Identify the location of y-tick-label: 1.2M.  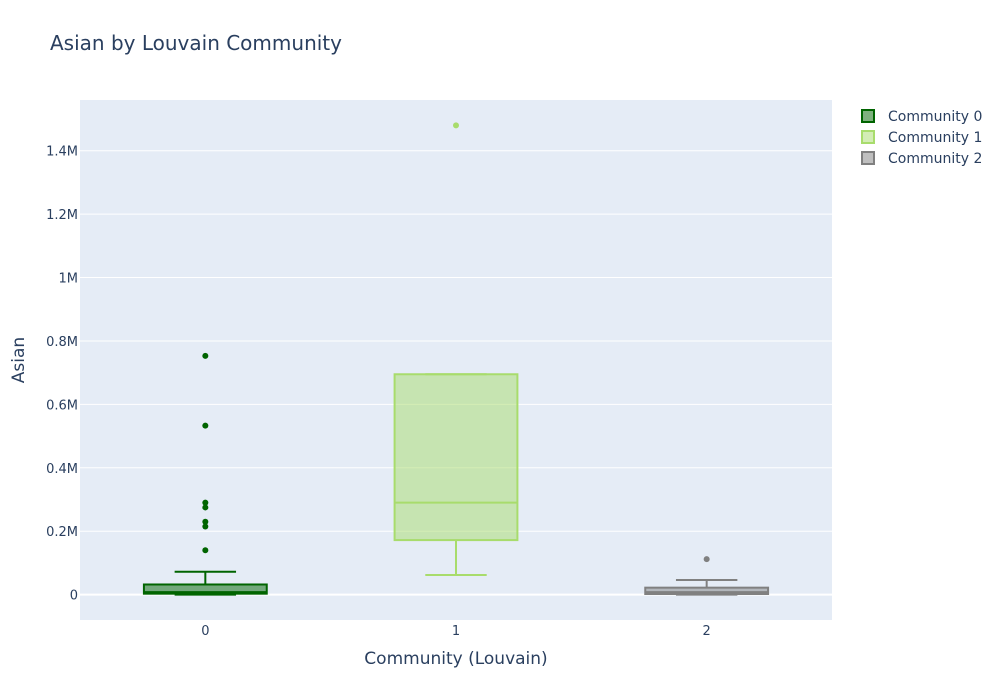
(62, 215).